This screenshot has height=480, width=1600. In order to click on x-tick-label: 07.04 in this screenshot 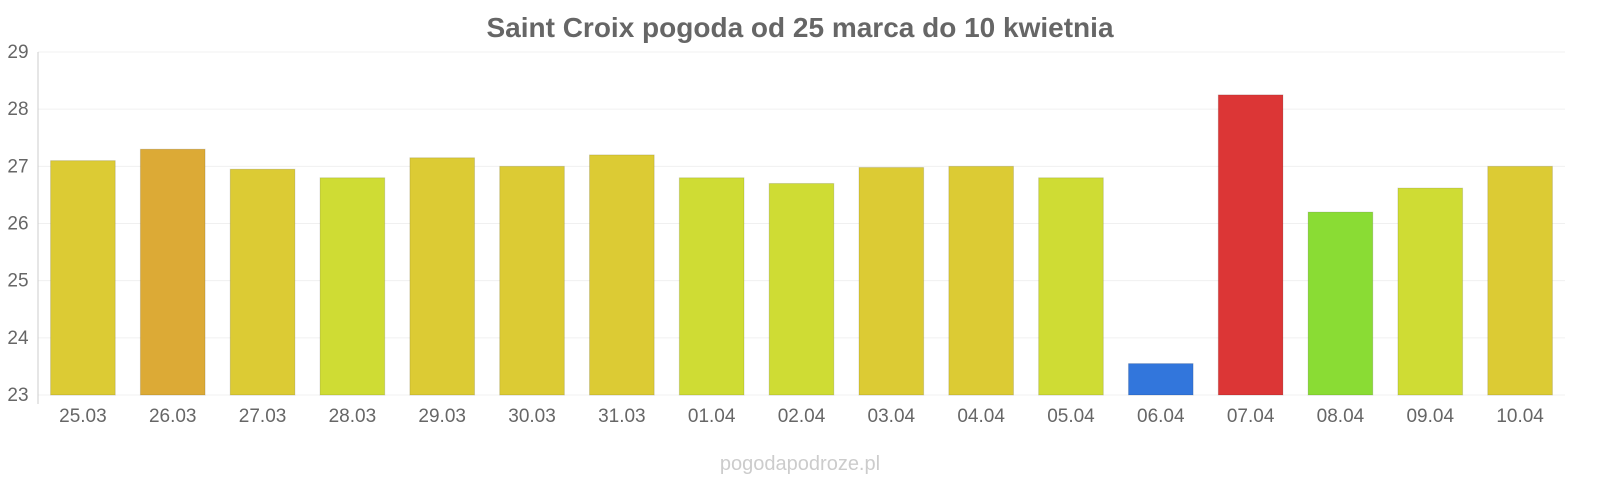, I will do `click(1251, 416)`.